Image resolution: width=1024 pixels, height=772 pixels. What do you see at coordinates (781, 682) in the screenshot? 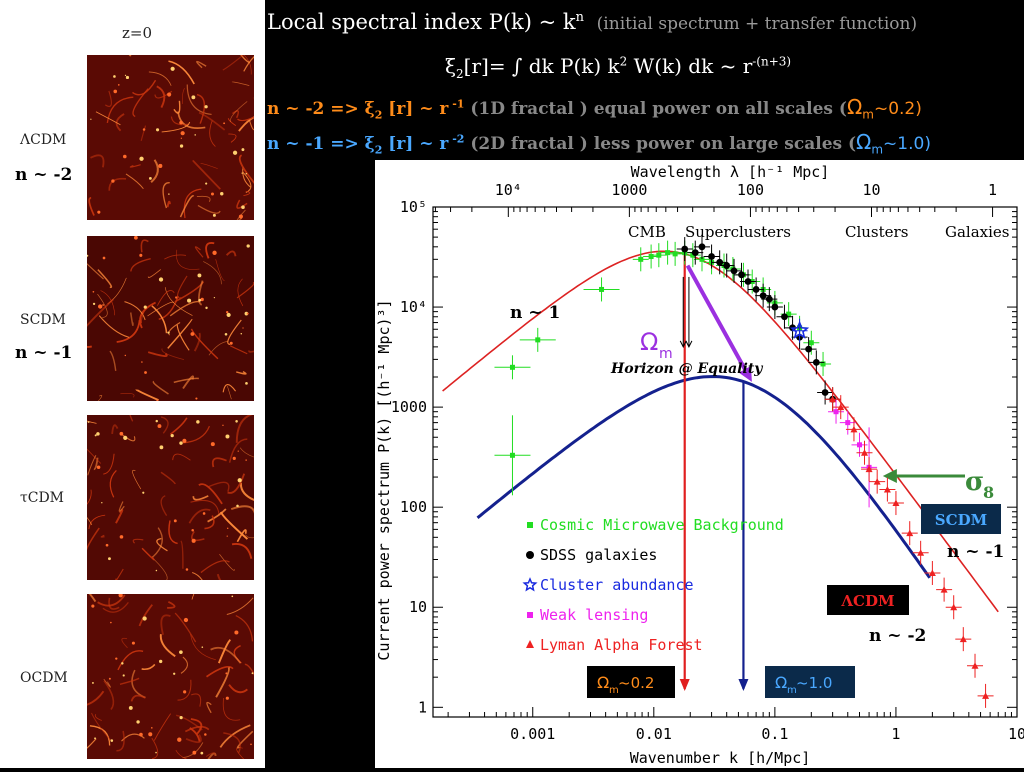
I see `om10-symbol: Ω` at bounding box center [781, 682].